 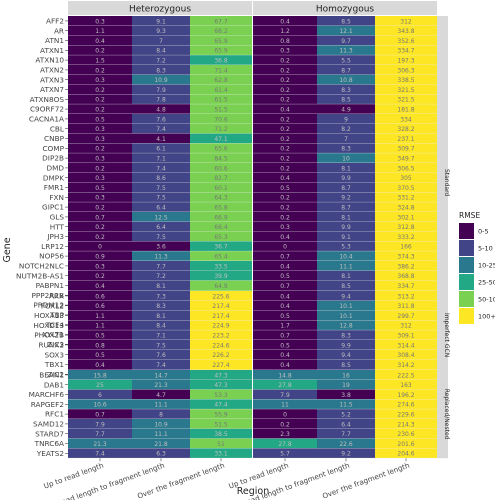 What do you see at coordinates (221, 168) in the screenshot?
I see `cell-value-label: 60.6` at bounding box center [221, 168].